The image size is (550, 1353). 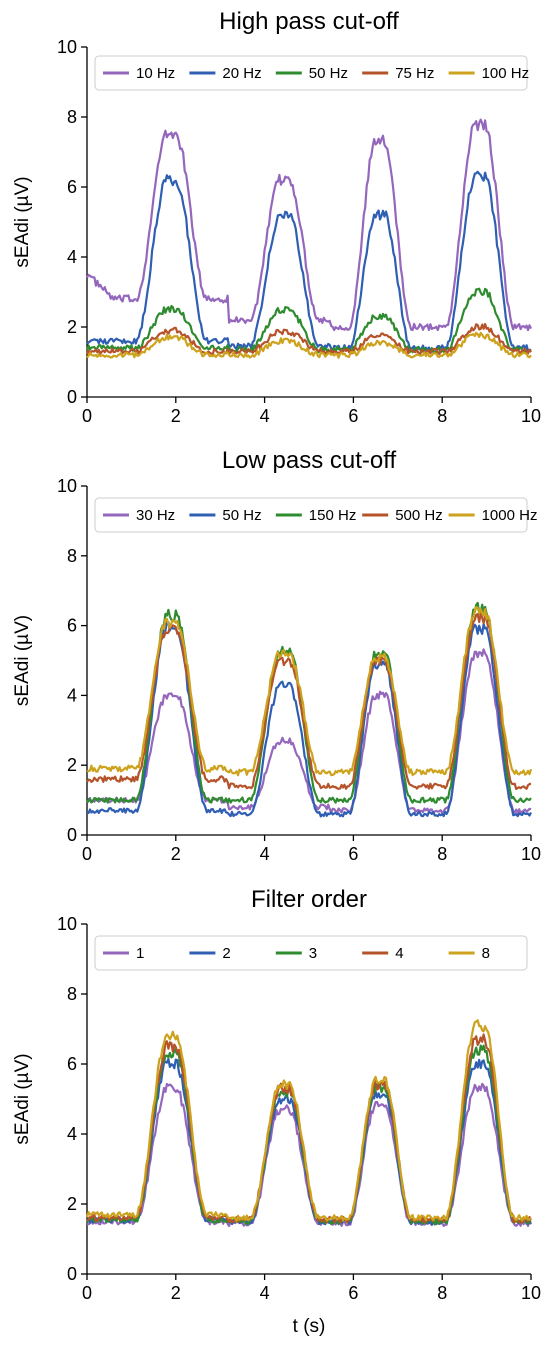 I want to click on legend-label: 150 Hz, so click(x=333, y=515).